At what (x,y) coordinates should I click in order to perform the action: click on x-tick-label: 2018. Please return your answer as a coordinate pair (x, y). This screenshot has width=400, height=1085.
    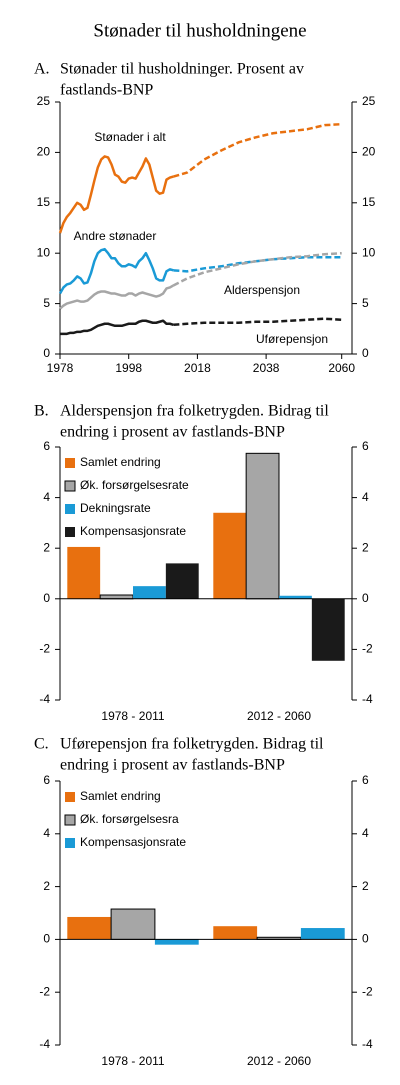
    Looking at the image, I should click on (197, 368).